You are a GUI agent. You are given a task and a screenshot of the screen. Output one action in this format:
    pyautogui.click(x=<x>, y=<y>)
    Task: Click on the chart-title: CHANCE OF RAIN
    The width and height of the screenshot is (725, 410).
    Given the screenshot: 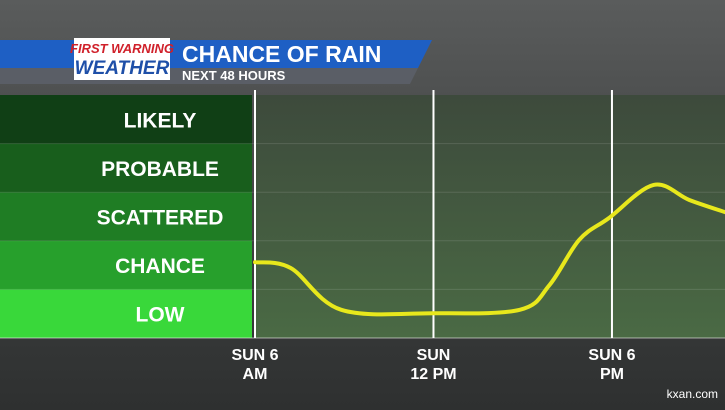 What is the action you would take?
    pyautogui.click(x=281, y=54)
    